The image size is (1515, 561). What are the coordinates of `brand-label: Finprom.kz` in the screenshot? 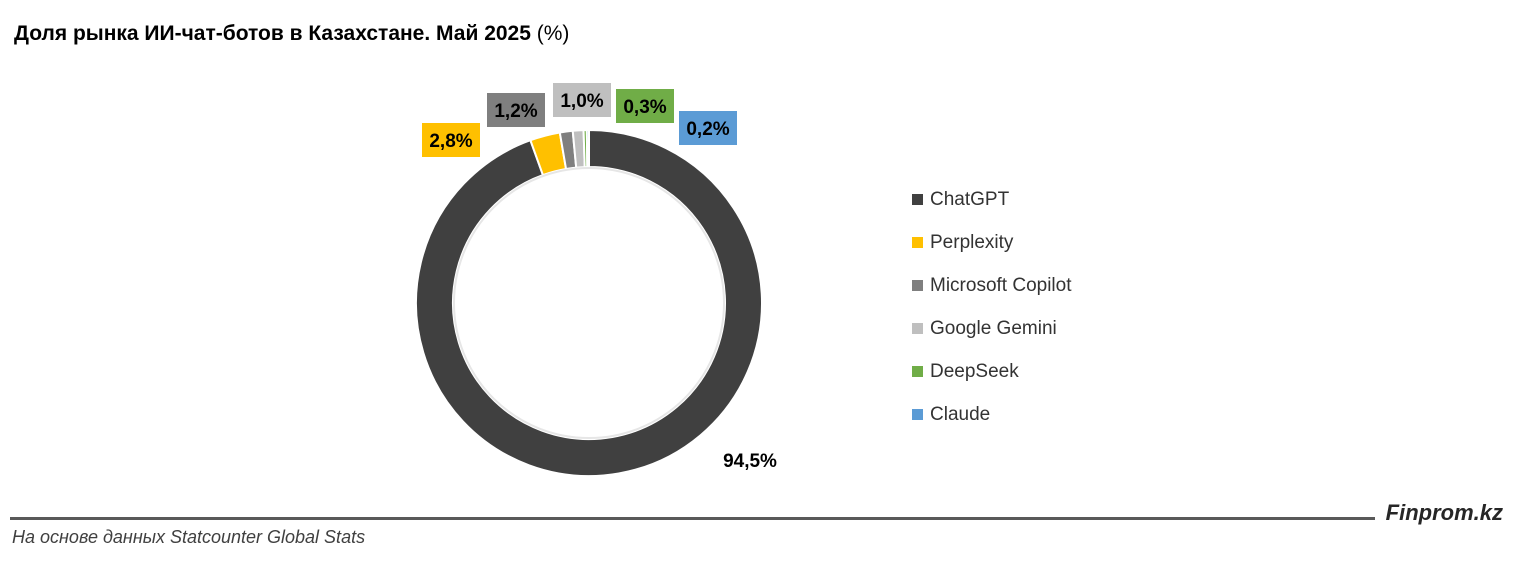 It's located at (1444, 512).